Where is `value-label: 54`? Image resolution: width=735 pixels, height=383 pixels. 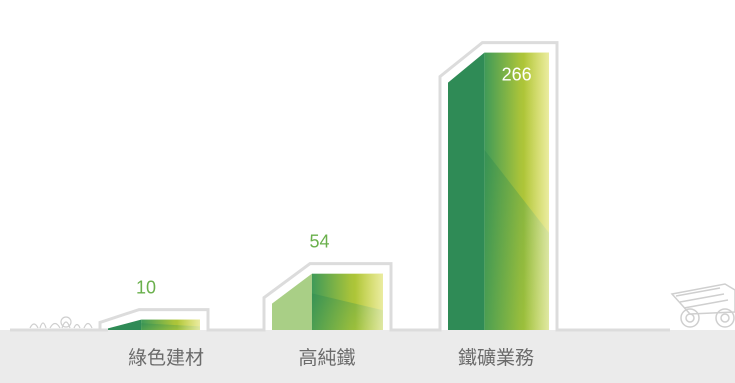 value-label: 54 is located at coordinates (319, 242).